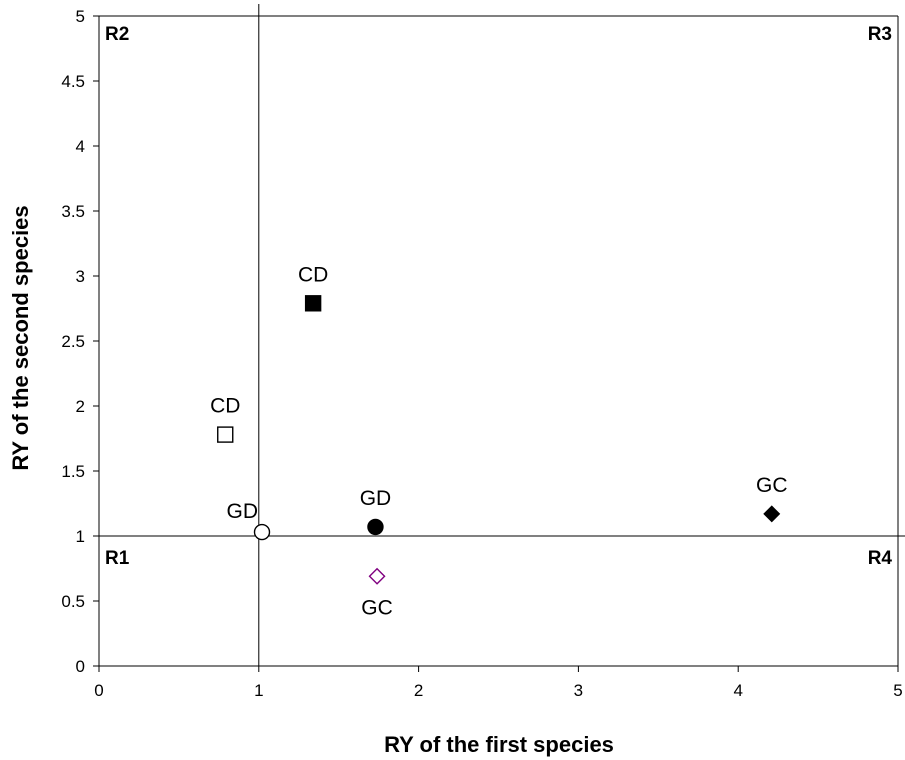 This screenshot has width=905, height=760. Describe the element at coordinates (73, 81) in the screenshot. I see `y-tick-label: 4.5` at that location.